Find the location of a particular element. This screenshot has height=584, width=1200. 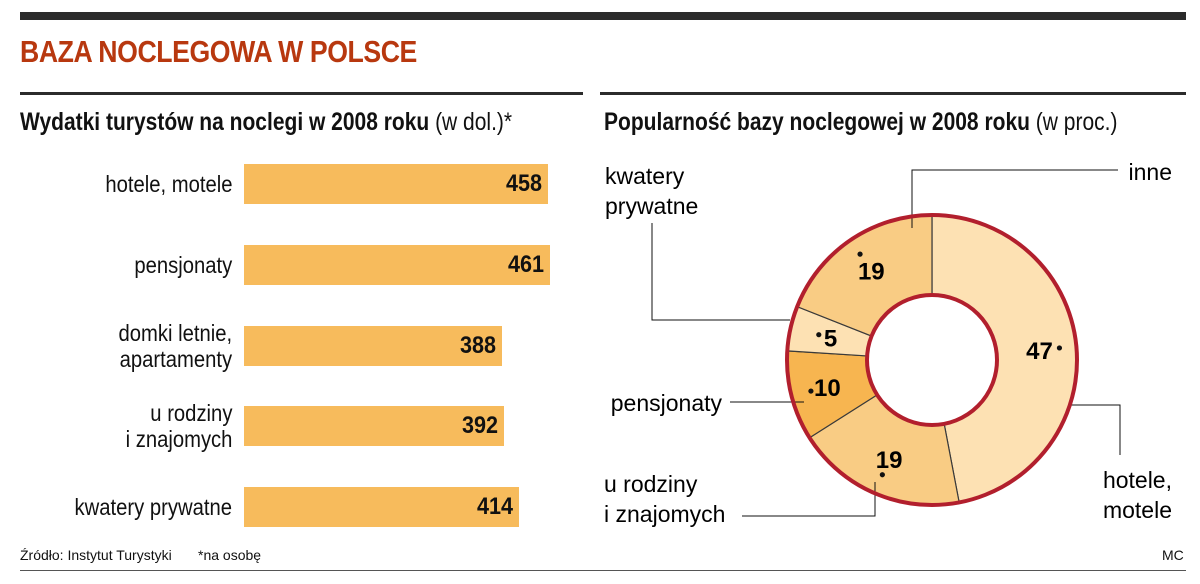

source-note: Źródło: Instytut Turystyki is located at coordinates (96, 555).